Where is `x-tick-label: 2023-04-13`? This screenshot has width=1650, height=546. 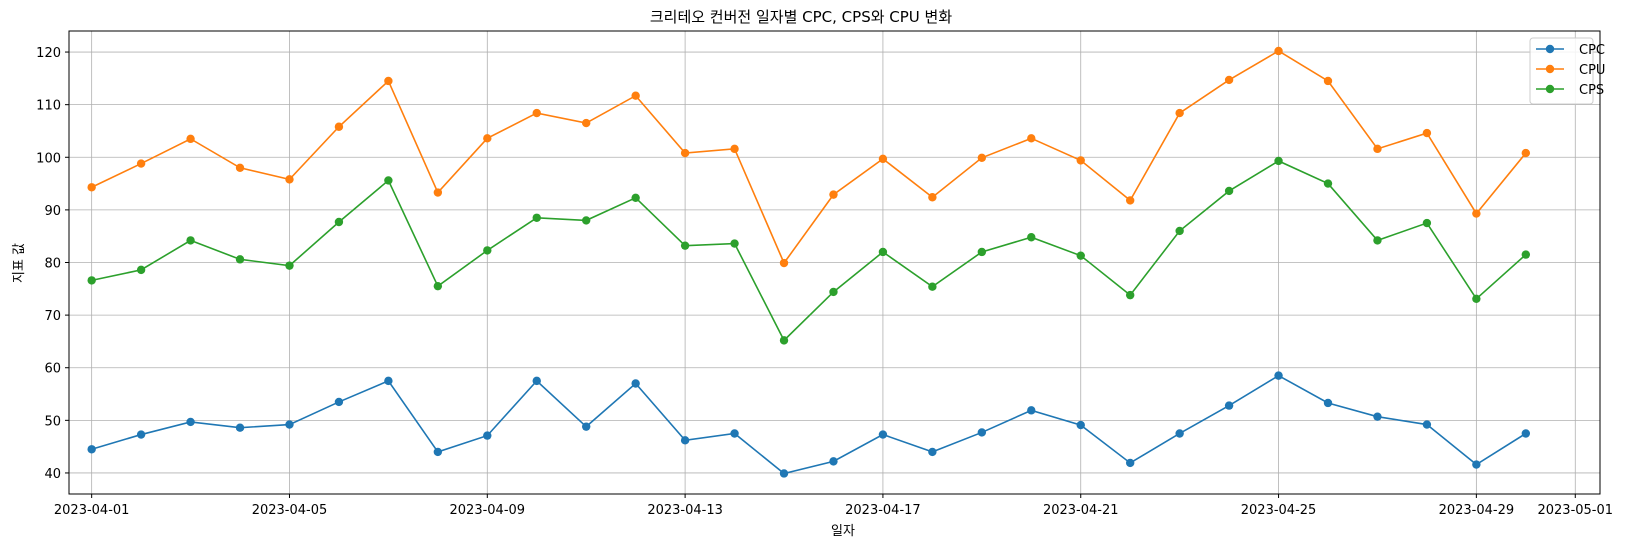 x-tick-label: 2023-04-13 is located at coordinates (685, 510).